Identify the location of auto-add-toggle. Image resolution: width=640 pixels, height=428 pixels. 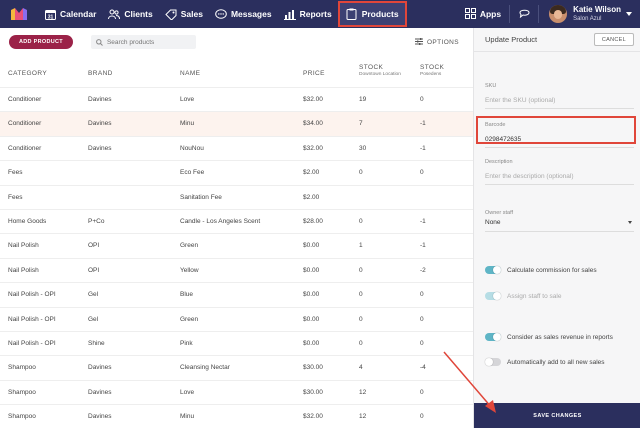
(493, 362).